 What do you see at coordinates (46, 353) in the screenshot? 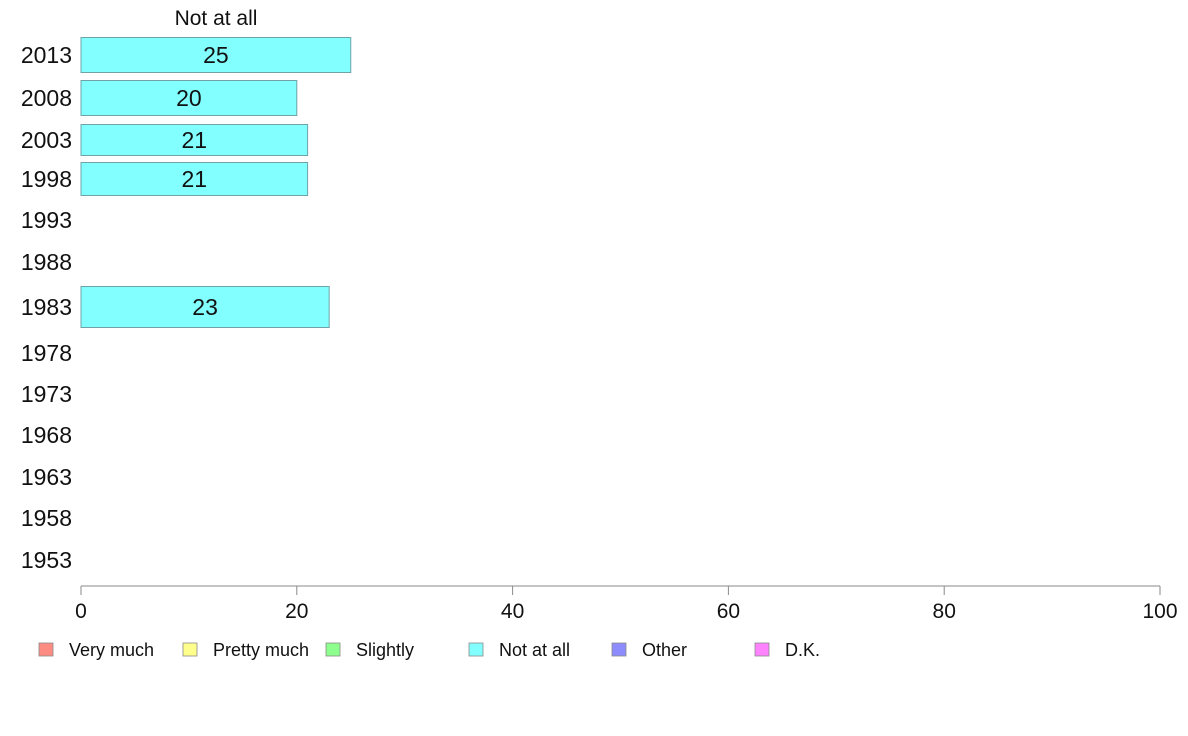
I see `y-tick-label: 1978` at bounding box center [46, 353].